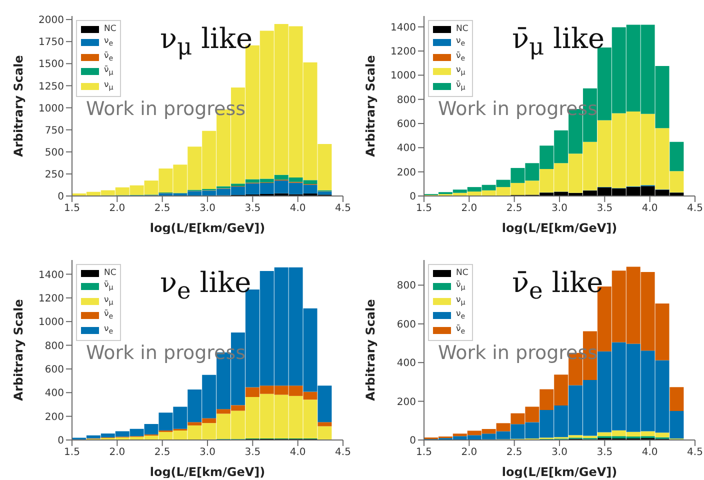 This screenshot has width=704, height=480. Describe the element at coordinates (54, 152) in the screenshot. I see `y-tick-label: 500` at that location.